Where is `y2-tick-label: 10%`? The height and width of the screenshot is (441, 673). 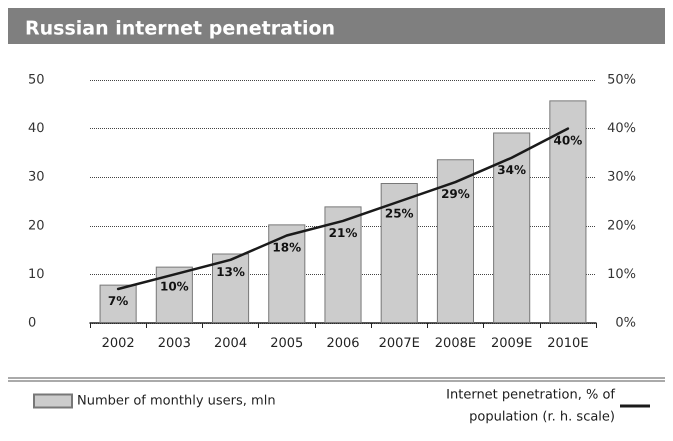 y2-tick-label: 10% is located at coordinates (621, 274).